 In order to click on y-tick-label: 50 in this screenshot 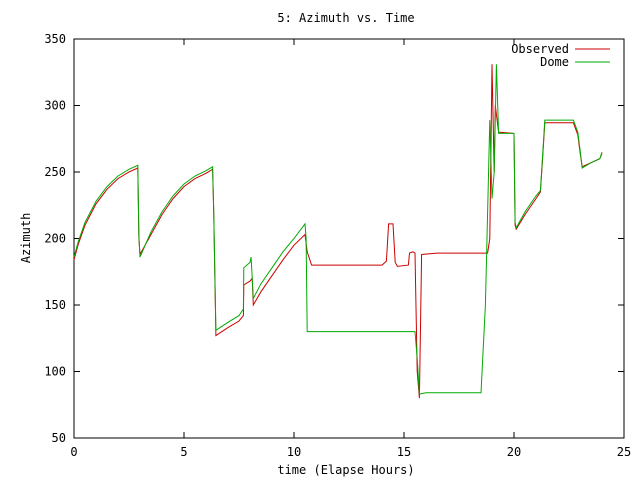, I will do `click(59, 438)`.